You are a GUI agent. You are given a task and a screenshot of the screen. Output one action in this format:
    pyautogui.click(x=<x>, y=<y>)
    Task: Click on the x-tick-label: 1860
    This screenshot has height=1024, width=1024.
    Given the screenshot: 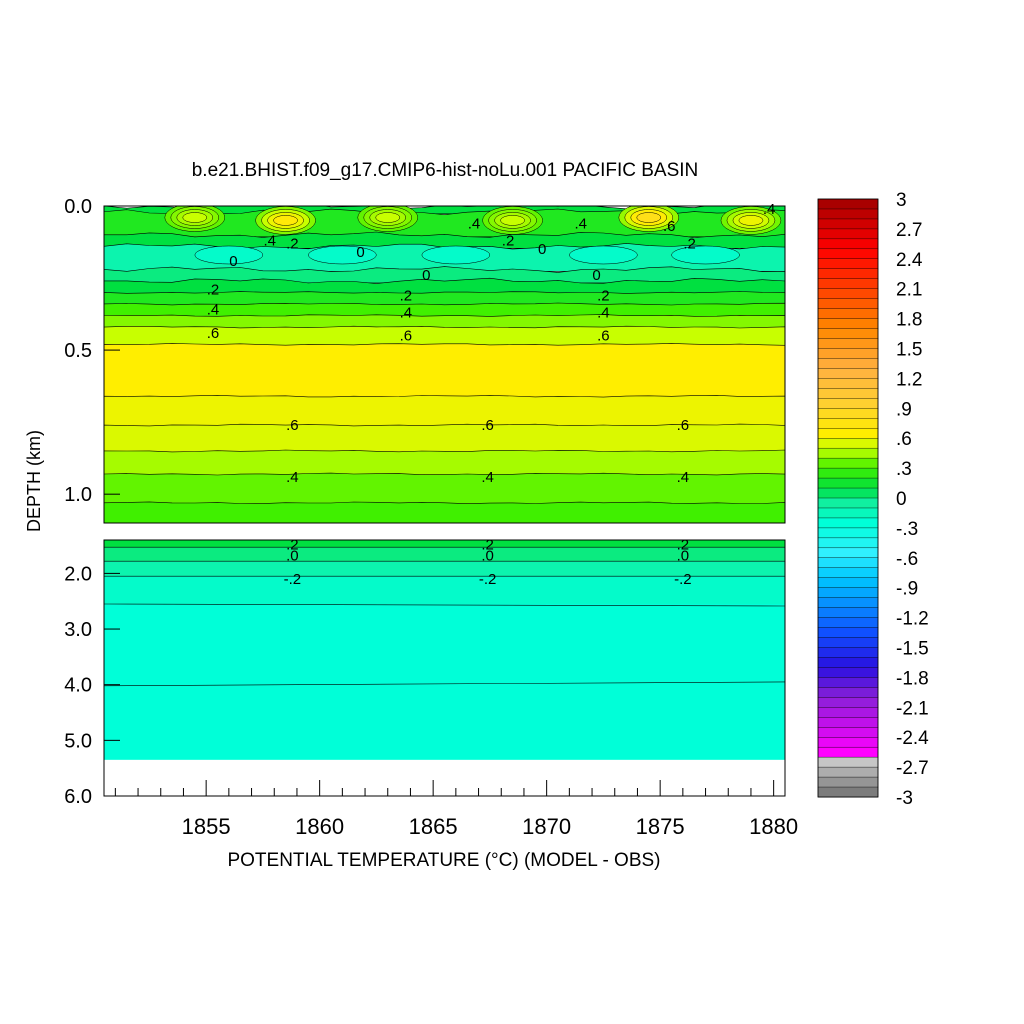 What is the action you would take?
    pyautogui.click(x=319, y=826)
    